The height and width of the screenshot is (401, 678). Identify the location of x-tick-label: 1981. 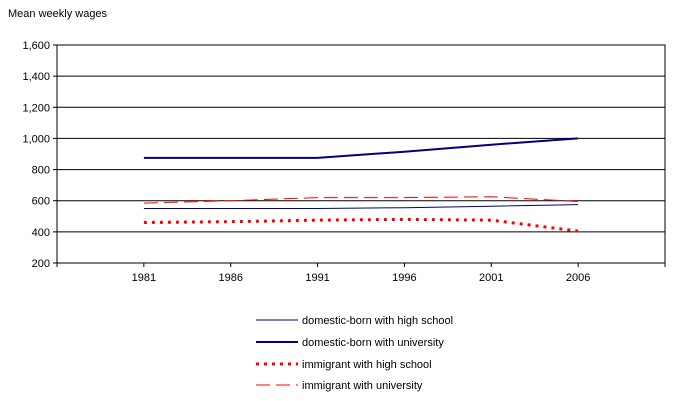
(144, 278).